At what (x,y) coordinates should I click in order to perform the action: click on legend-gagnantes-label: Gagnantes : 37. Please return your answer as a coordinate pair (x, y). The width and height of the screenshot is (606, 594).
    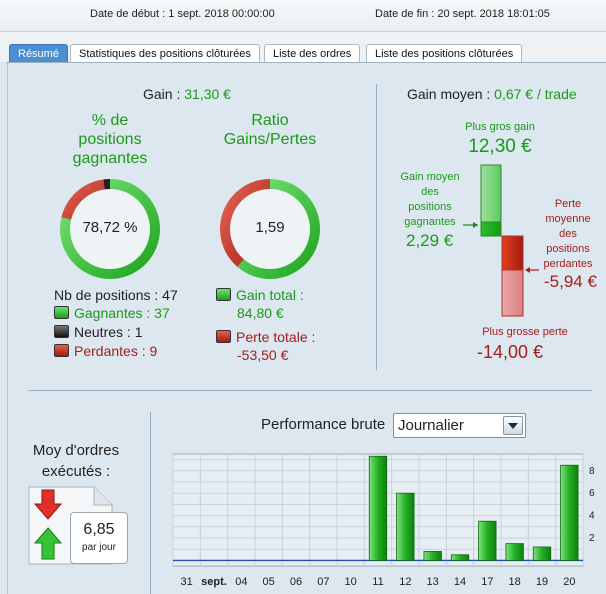
    Looking at the image, I should click on (122, 313).